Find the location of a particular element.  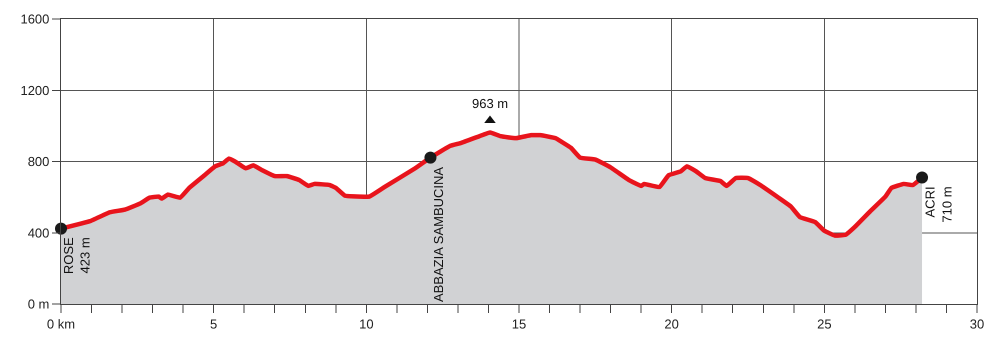

x-tick-label: 15 is located at coordinates (519, 324).